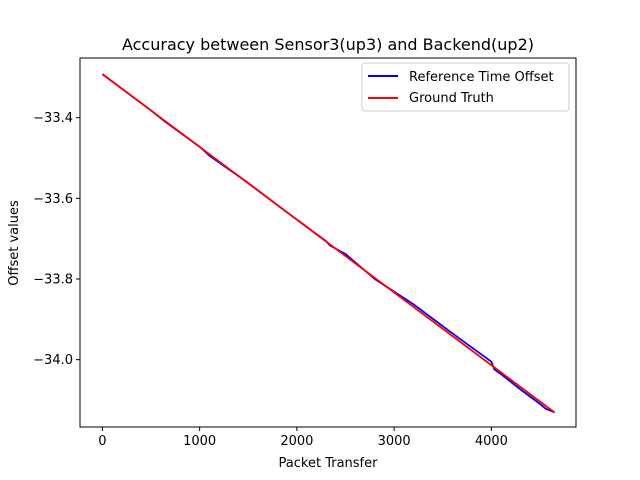 The image size is (640, 480). I want to click on legend-box, so click(465, 87).